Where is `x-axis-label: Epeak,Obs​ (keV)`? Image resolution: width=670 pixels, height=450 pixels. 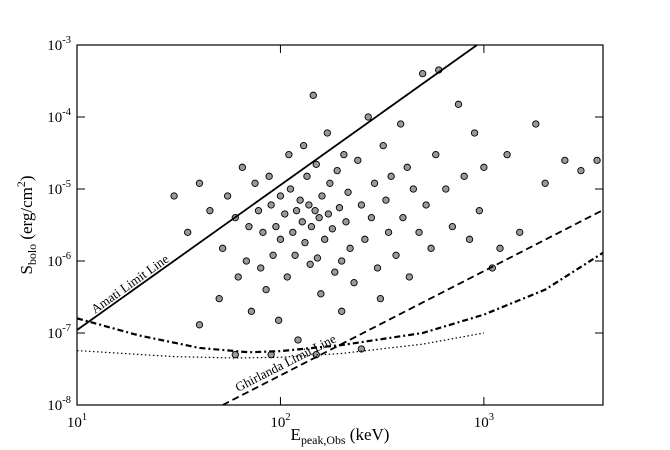 x-axis-label: Epeak,Obs​ (keV) is located at coordinates (340, 436).